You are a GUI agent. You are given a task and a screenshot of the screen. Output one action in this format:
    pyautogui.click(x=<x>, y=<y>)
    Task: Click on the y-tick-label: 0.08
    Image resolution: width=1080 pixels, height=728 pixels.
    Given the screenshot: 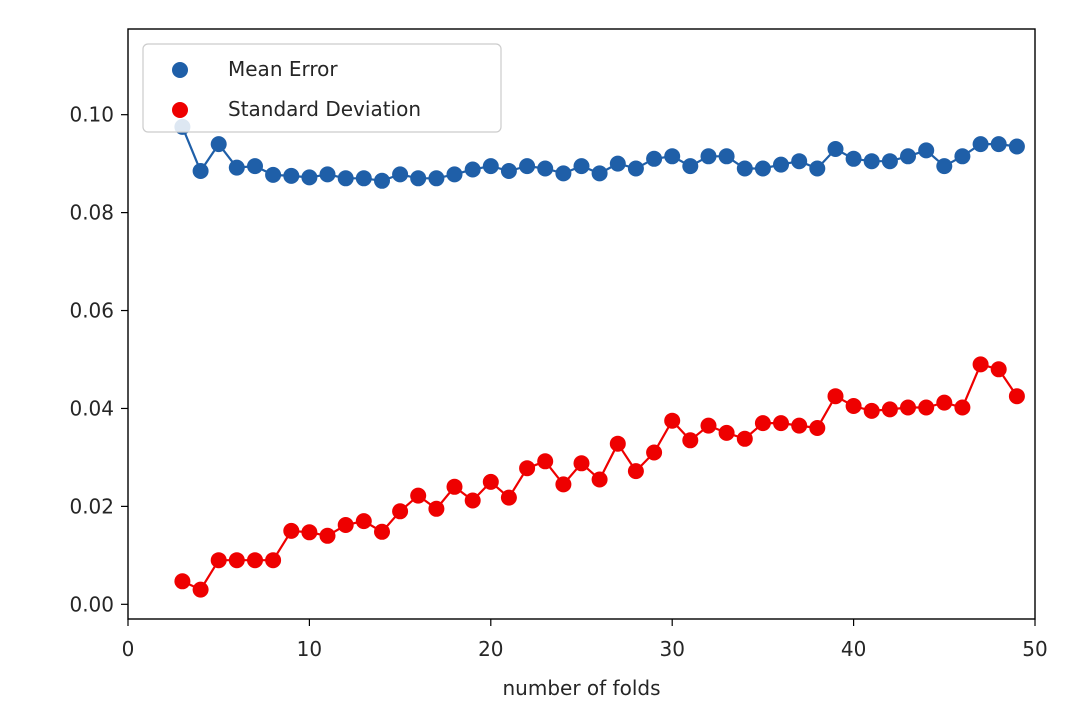 What is the action you would take?
    pyautogui.click(x=91, y=213)
    